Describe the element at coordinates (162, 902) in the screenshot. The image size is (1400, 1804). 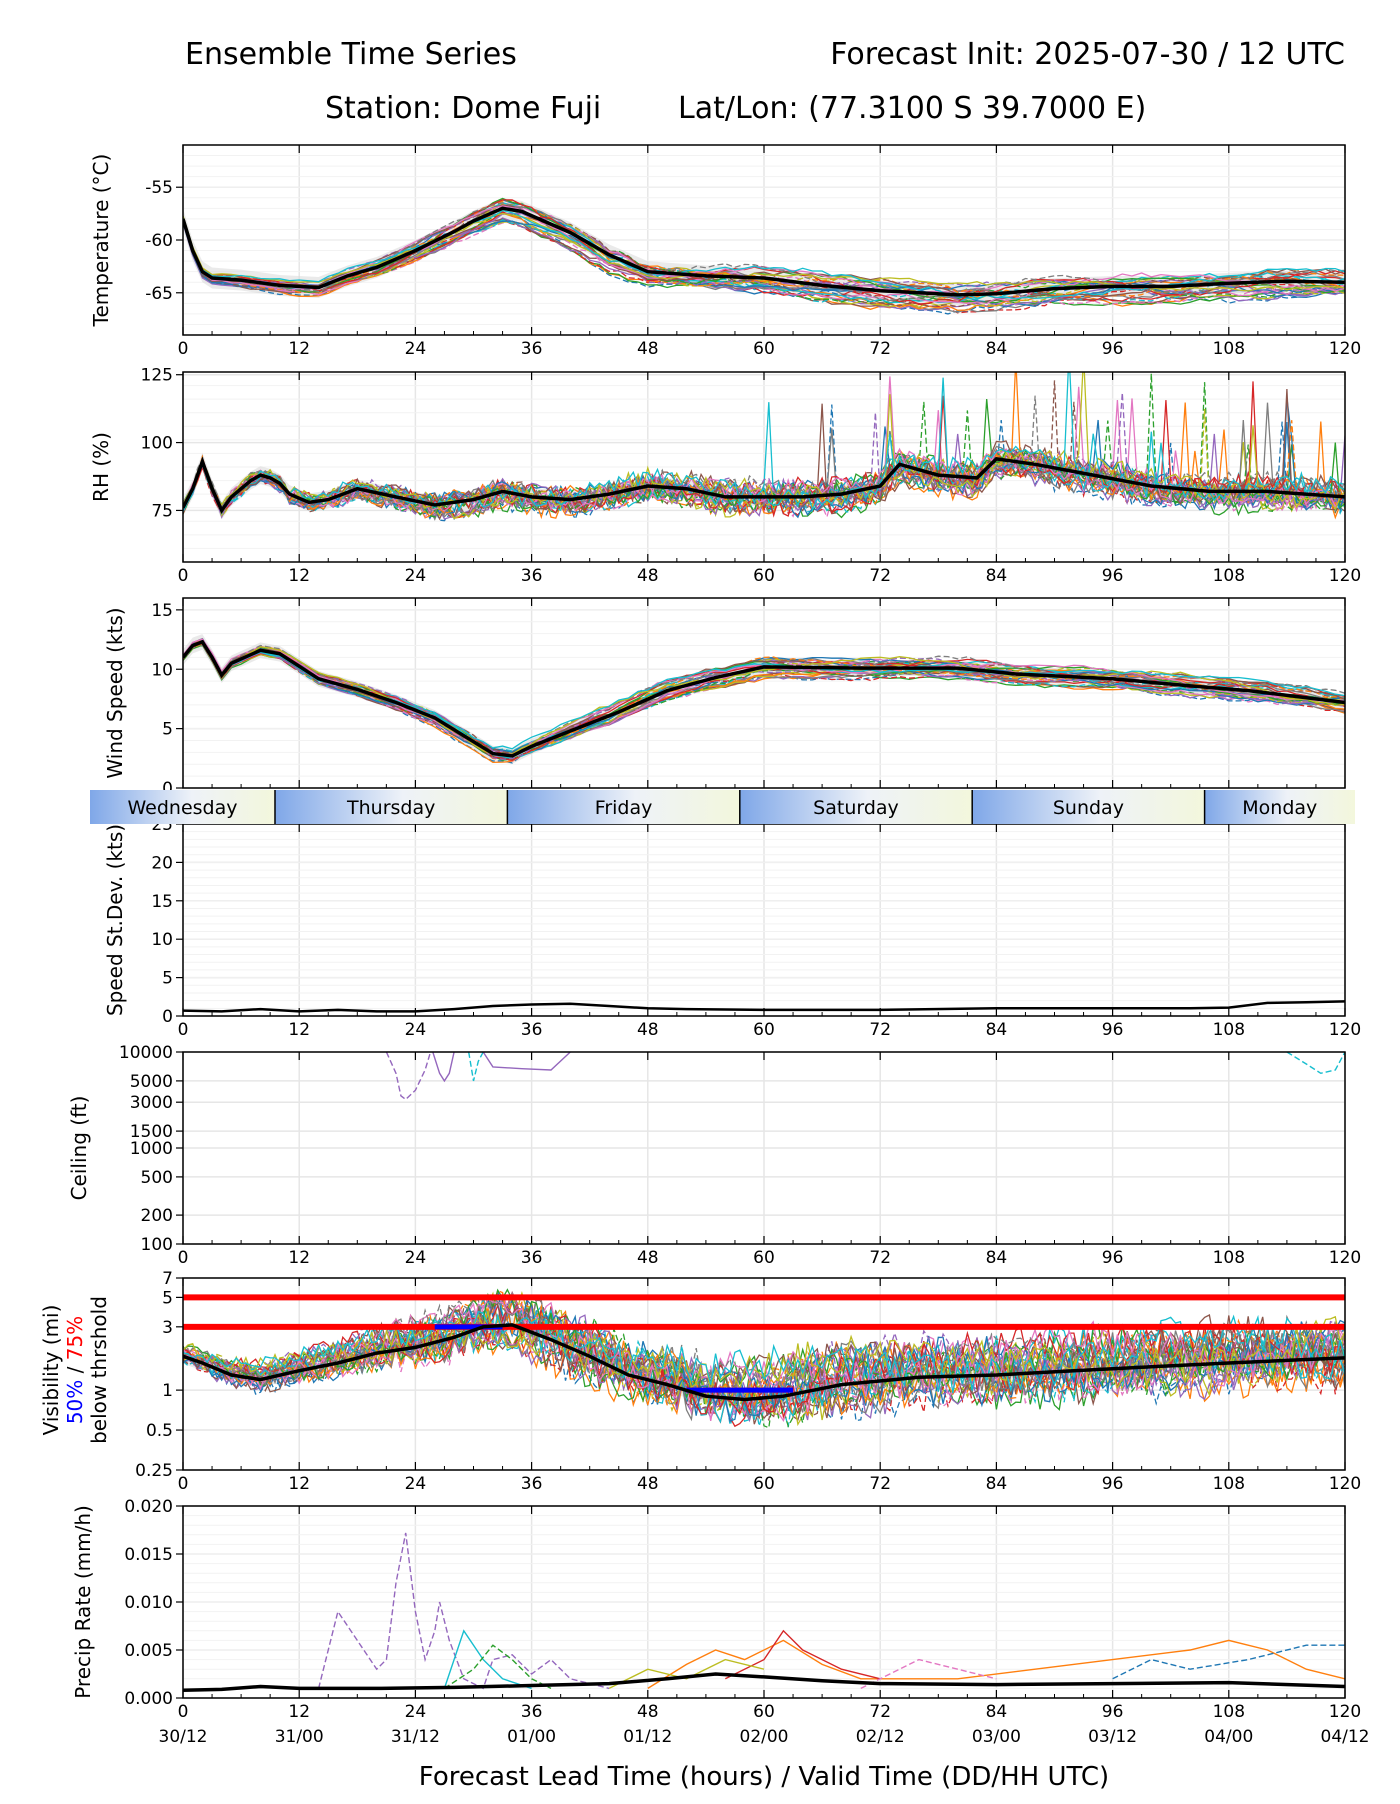
I see `y-tick-label: 15` at that location.